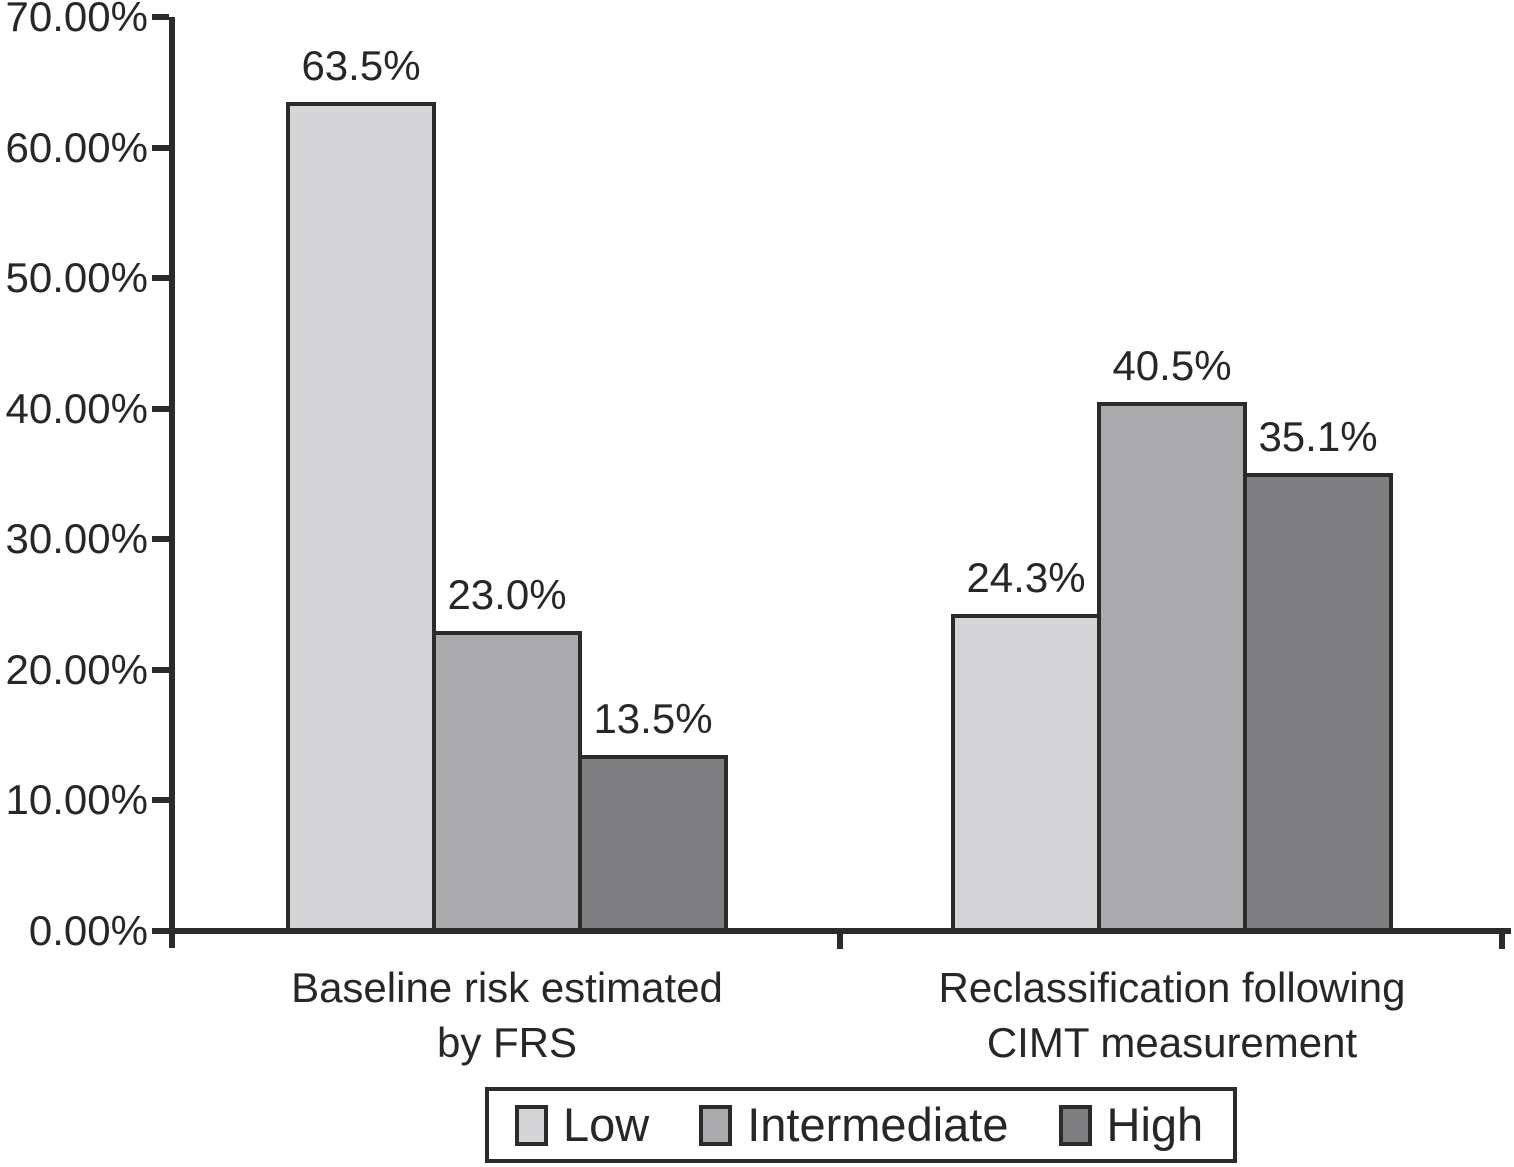 This screenshot has height=1167, width=1514. What do you see at coordinates (76, 147) in the screenshot?
I see `y-axis-tick-label: 60.00%` at bounding box center [76, 147].